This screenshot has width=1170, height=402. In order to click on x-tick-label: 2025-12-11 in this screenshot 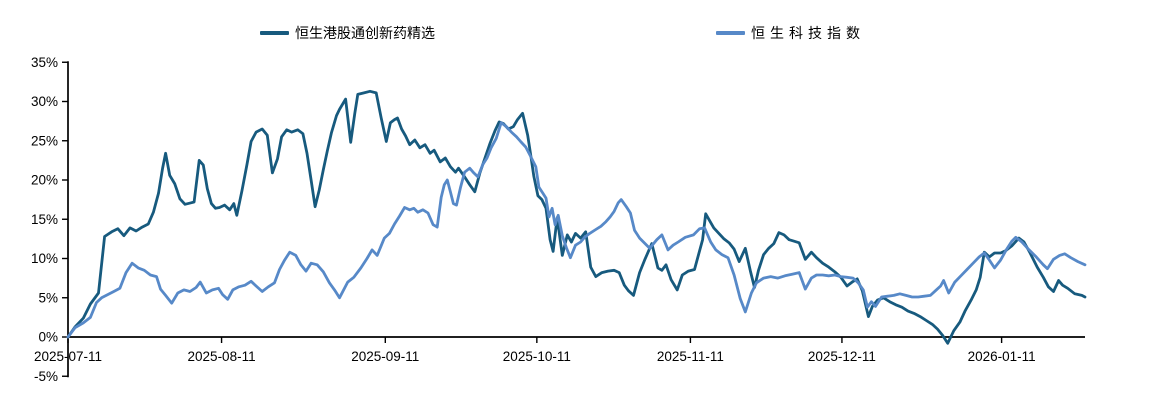, I will do `click(842, 356)`.